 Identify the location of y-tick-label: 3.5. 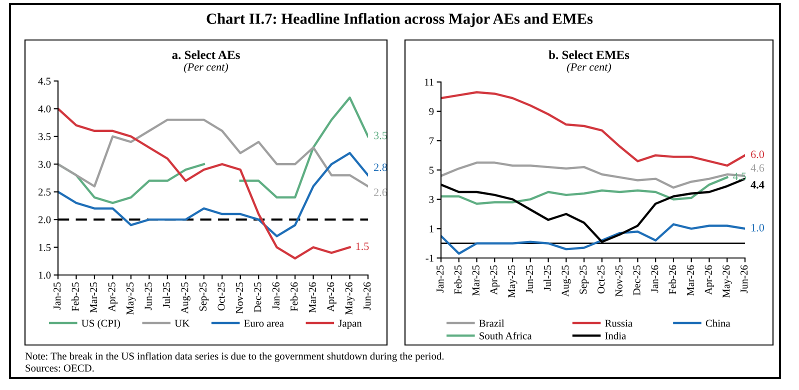
(44, 136).